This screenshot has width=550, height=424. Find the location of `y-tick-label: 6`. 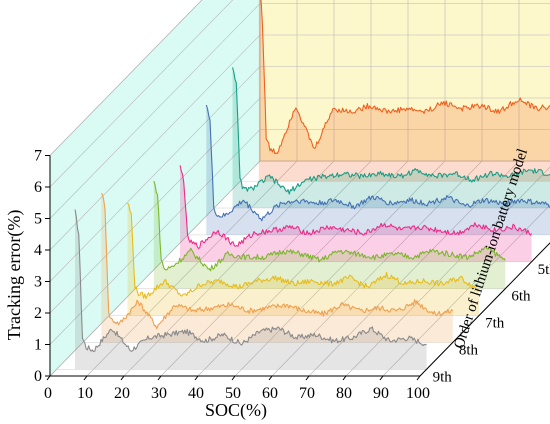

y-tick-label: 6 is located at coordinates (38, 187).